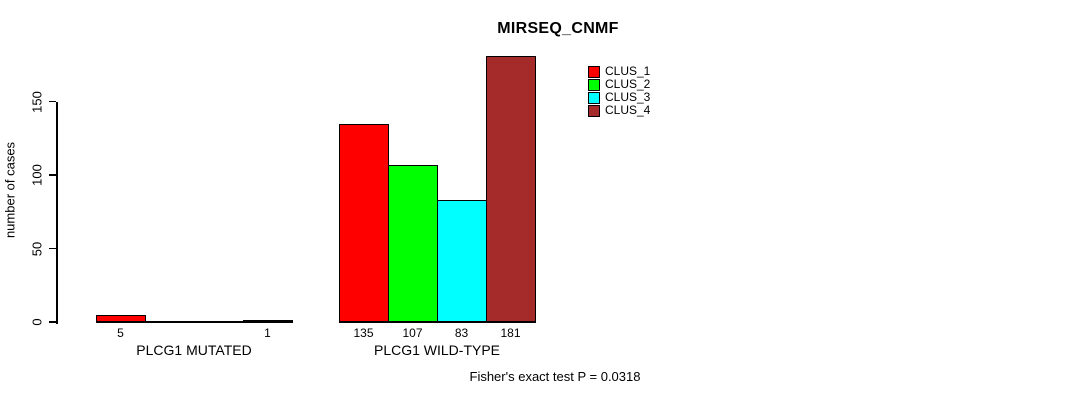 The height and width of the screenshot is (400, 1090). Describe the element at coordinates (628, 84) in the screenshot. I see `legend-label: CLUS_2` at that location.